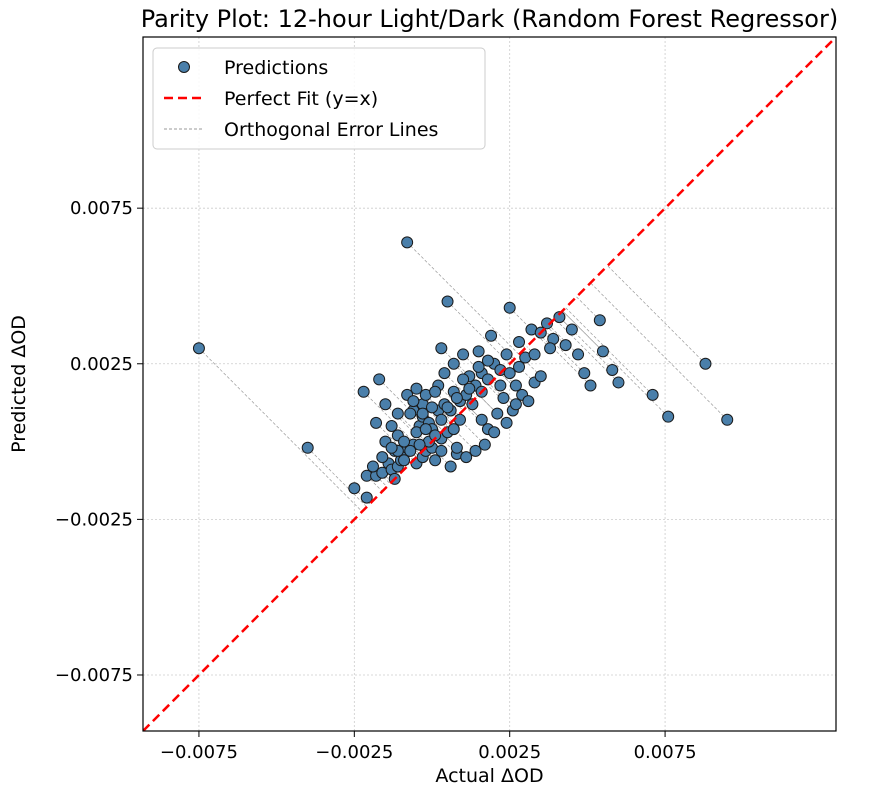  Describe the element at coordinates (665, 752) in the screenshot. I see `x-tick-label: 0.0075` at that location.